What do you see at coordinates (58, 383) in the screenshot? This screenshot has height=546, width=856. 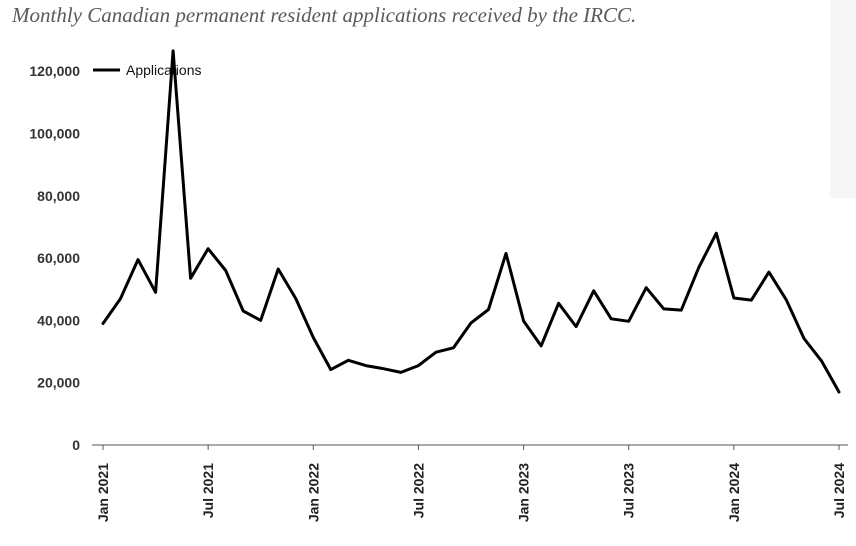 I see `y-tick-label: 20,000` at bounding box center [58, 383].